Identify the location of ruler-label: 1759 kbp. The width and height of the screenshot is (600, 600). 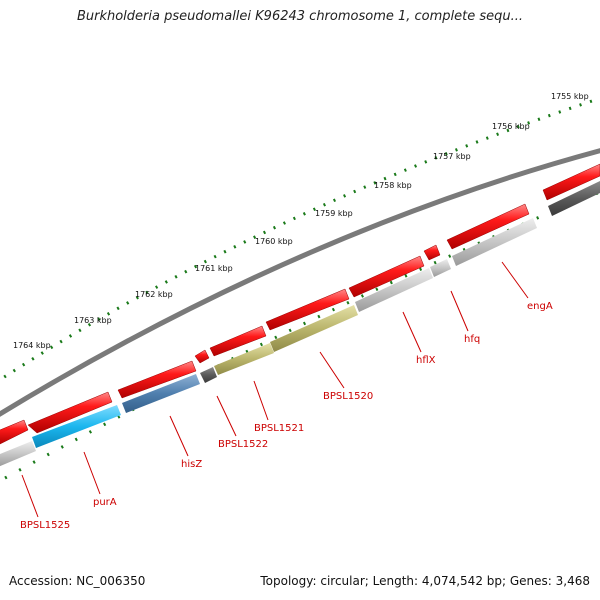
(334, 213).